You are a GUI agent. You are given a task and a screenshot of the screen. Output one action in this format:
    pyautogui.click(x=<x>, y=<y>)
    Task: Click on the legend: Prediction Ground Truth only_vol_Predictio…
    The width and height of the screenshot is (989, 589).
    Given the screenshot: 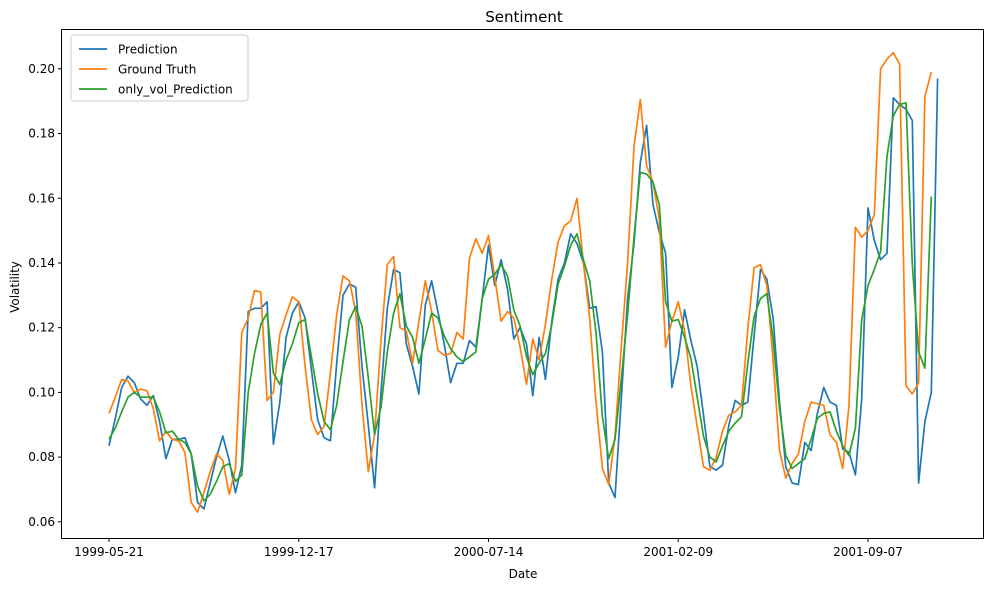 What is the action you would take?
    pyautogui.click(x=159, y=68)
    